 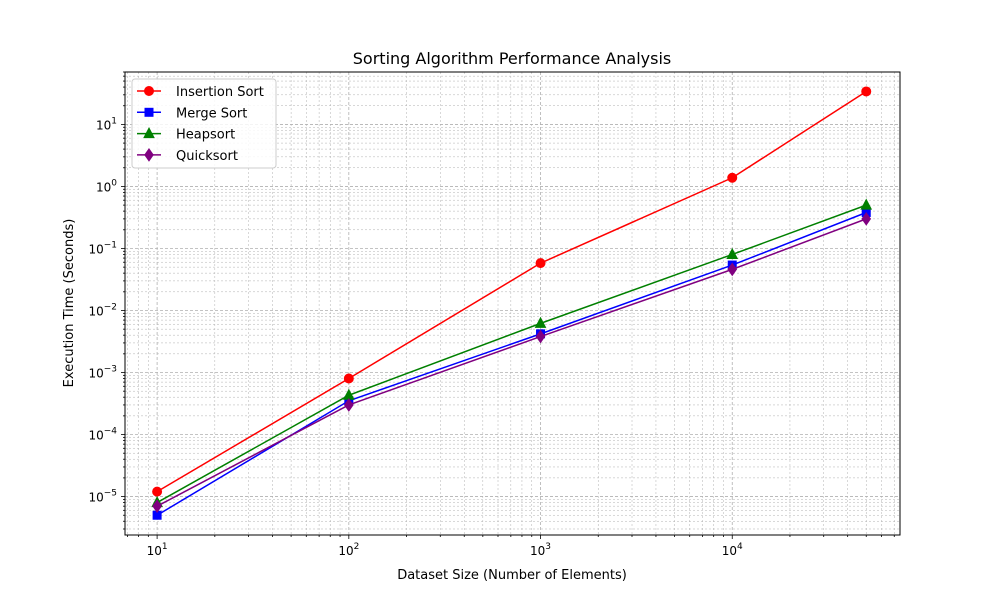 I want to click on x-axis-label: Dataset Size (Number of Elements), so click(x=512, y=575).